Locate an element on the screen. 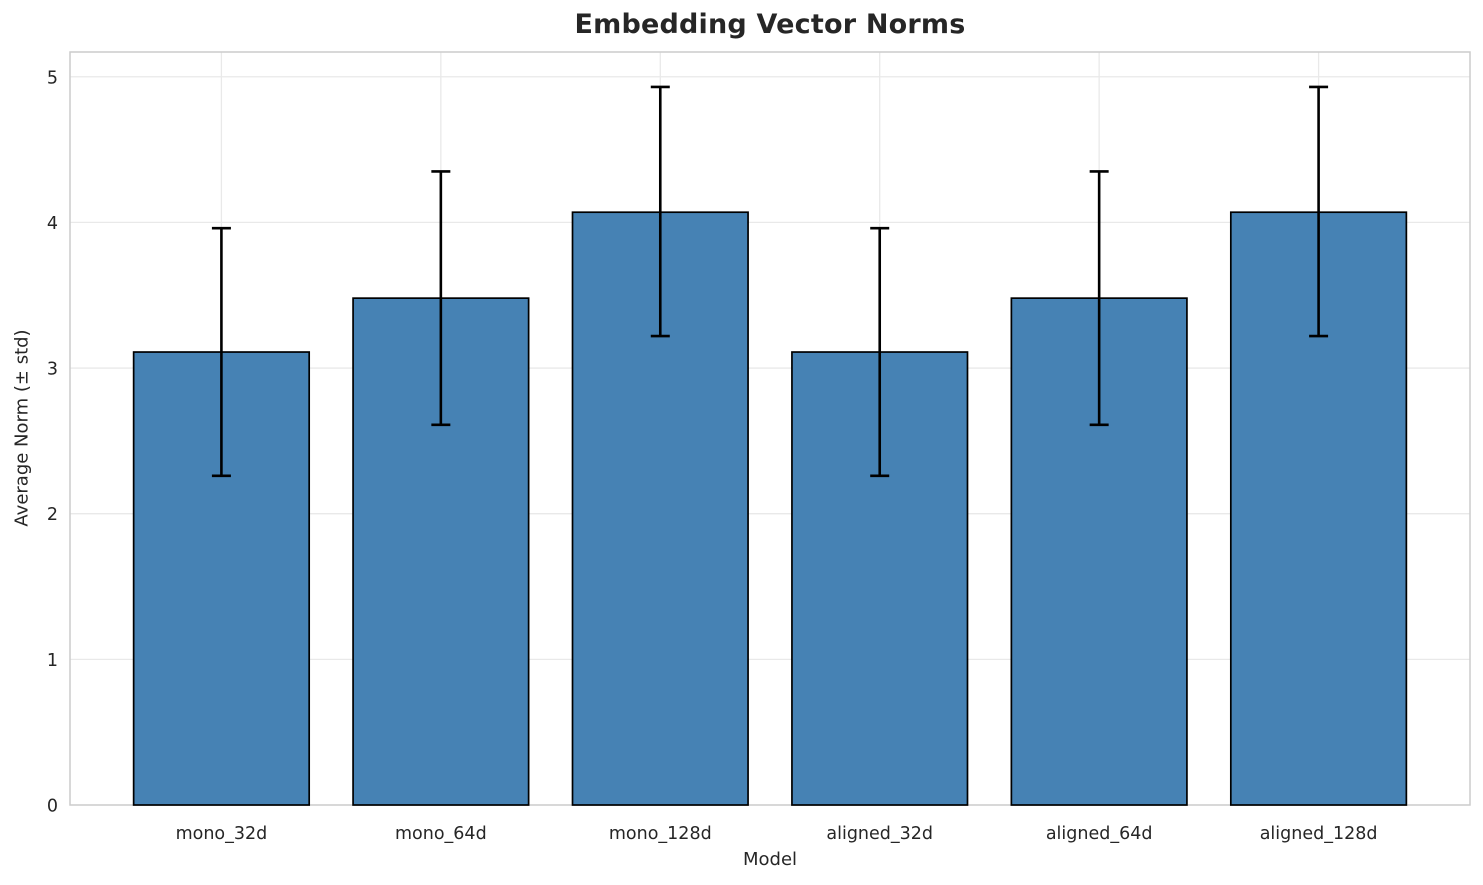 Image resolution: width=1483 pixels, height=885 pixels. y-axis-label: Average Norm (± std) is located at coordinates (22, 428).